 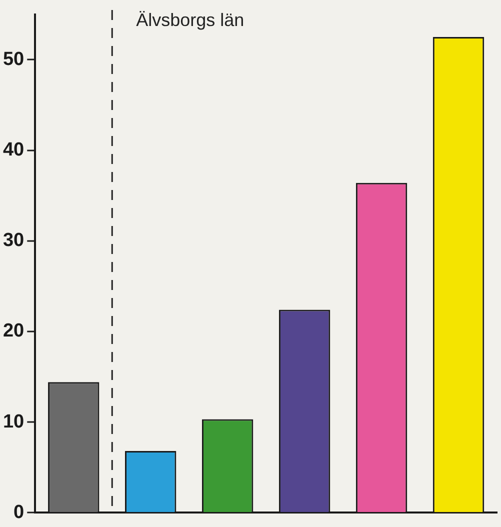 What do you see at coordinates (13, 331) in the screenshot?
I see `y-tick-label: 20` at bounding box center [13, 331].